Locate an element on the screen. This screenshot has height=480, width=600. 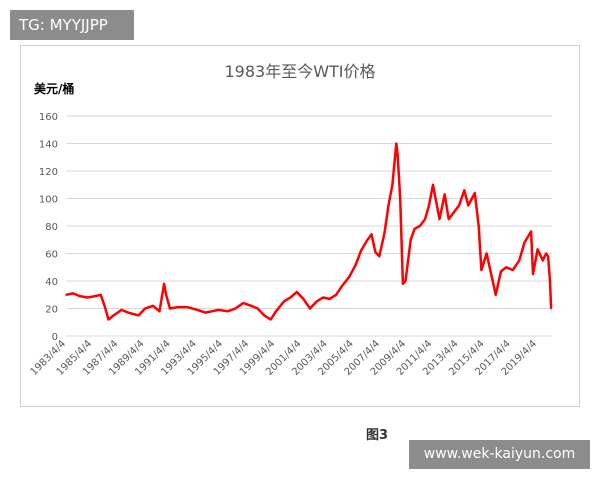
y-tick-label: 160 is located at coordinates (48, 117).